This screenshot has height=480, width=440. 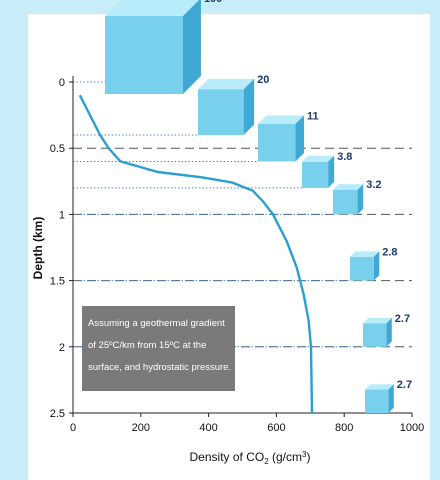 What do you see at coordinates (62, 348) in the screenshot?
I see `y-tick-label: 2` at bounding box center [62, 348].